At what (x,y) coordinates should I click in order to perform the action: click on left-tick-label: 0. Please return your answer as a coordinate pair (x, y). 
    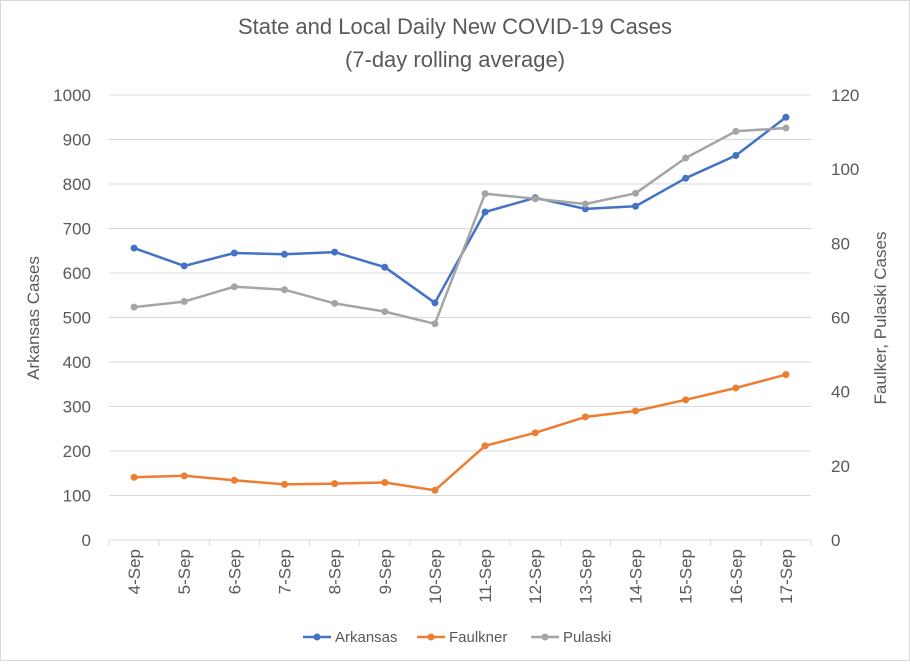
    Looking at the image, I should click on (86, 540).